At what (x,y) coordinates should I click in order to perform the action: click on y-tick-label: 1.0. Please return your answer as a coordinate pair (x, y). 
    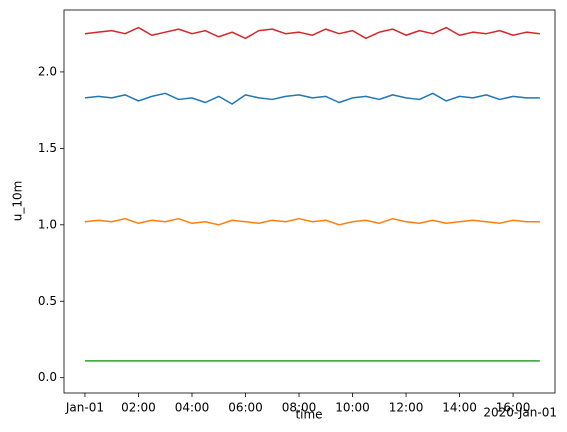
    Looking at the image, I should click on (47, 224).